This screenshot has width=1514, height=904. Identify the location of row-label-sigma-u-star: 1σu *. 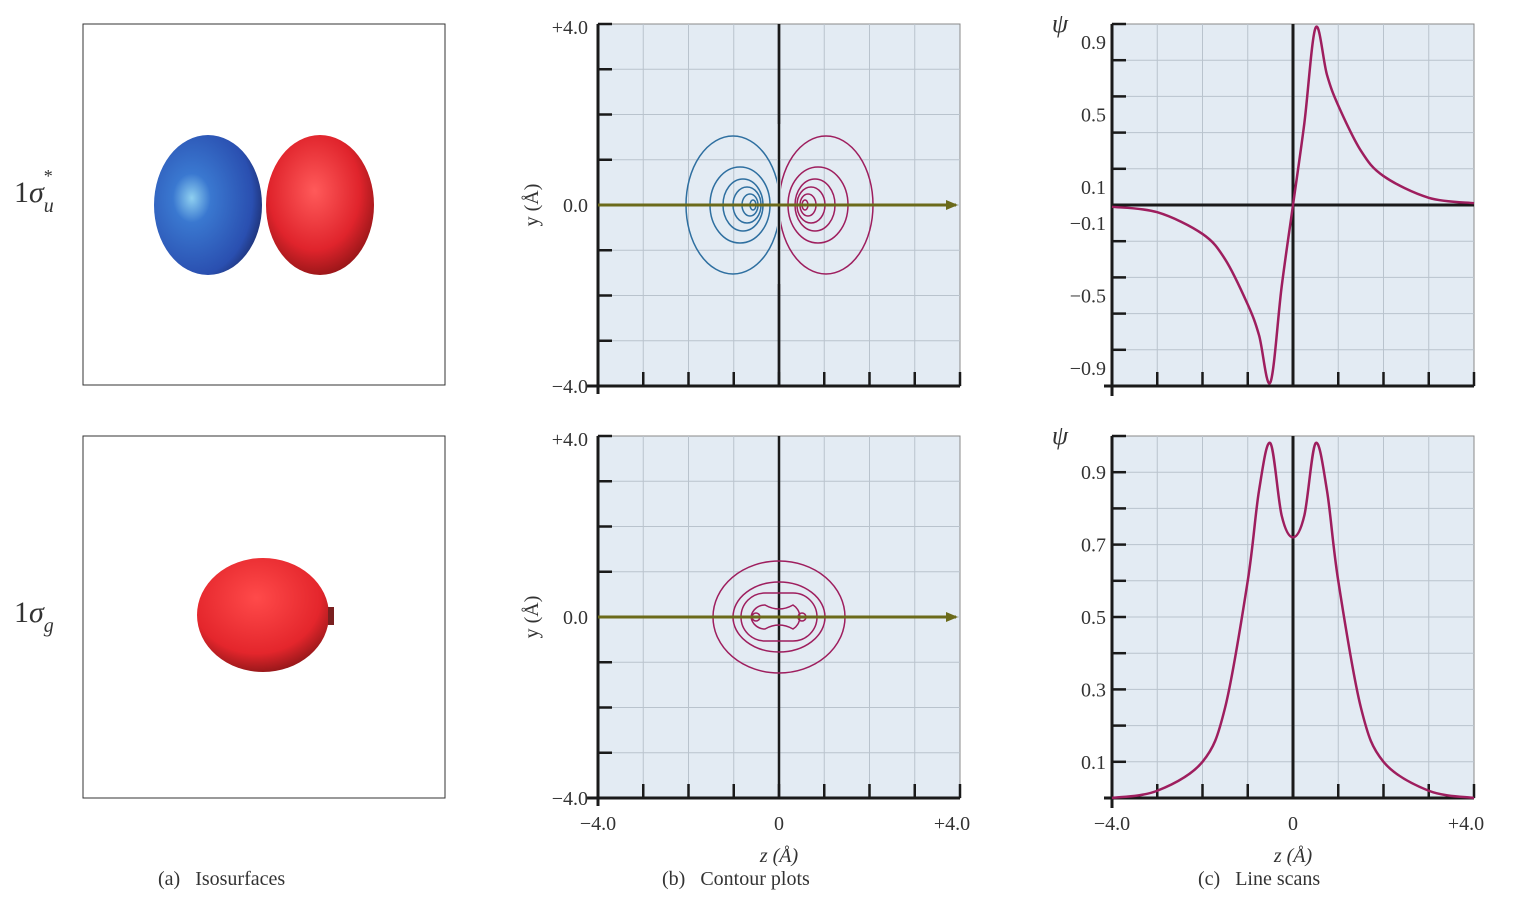
(34, 191).